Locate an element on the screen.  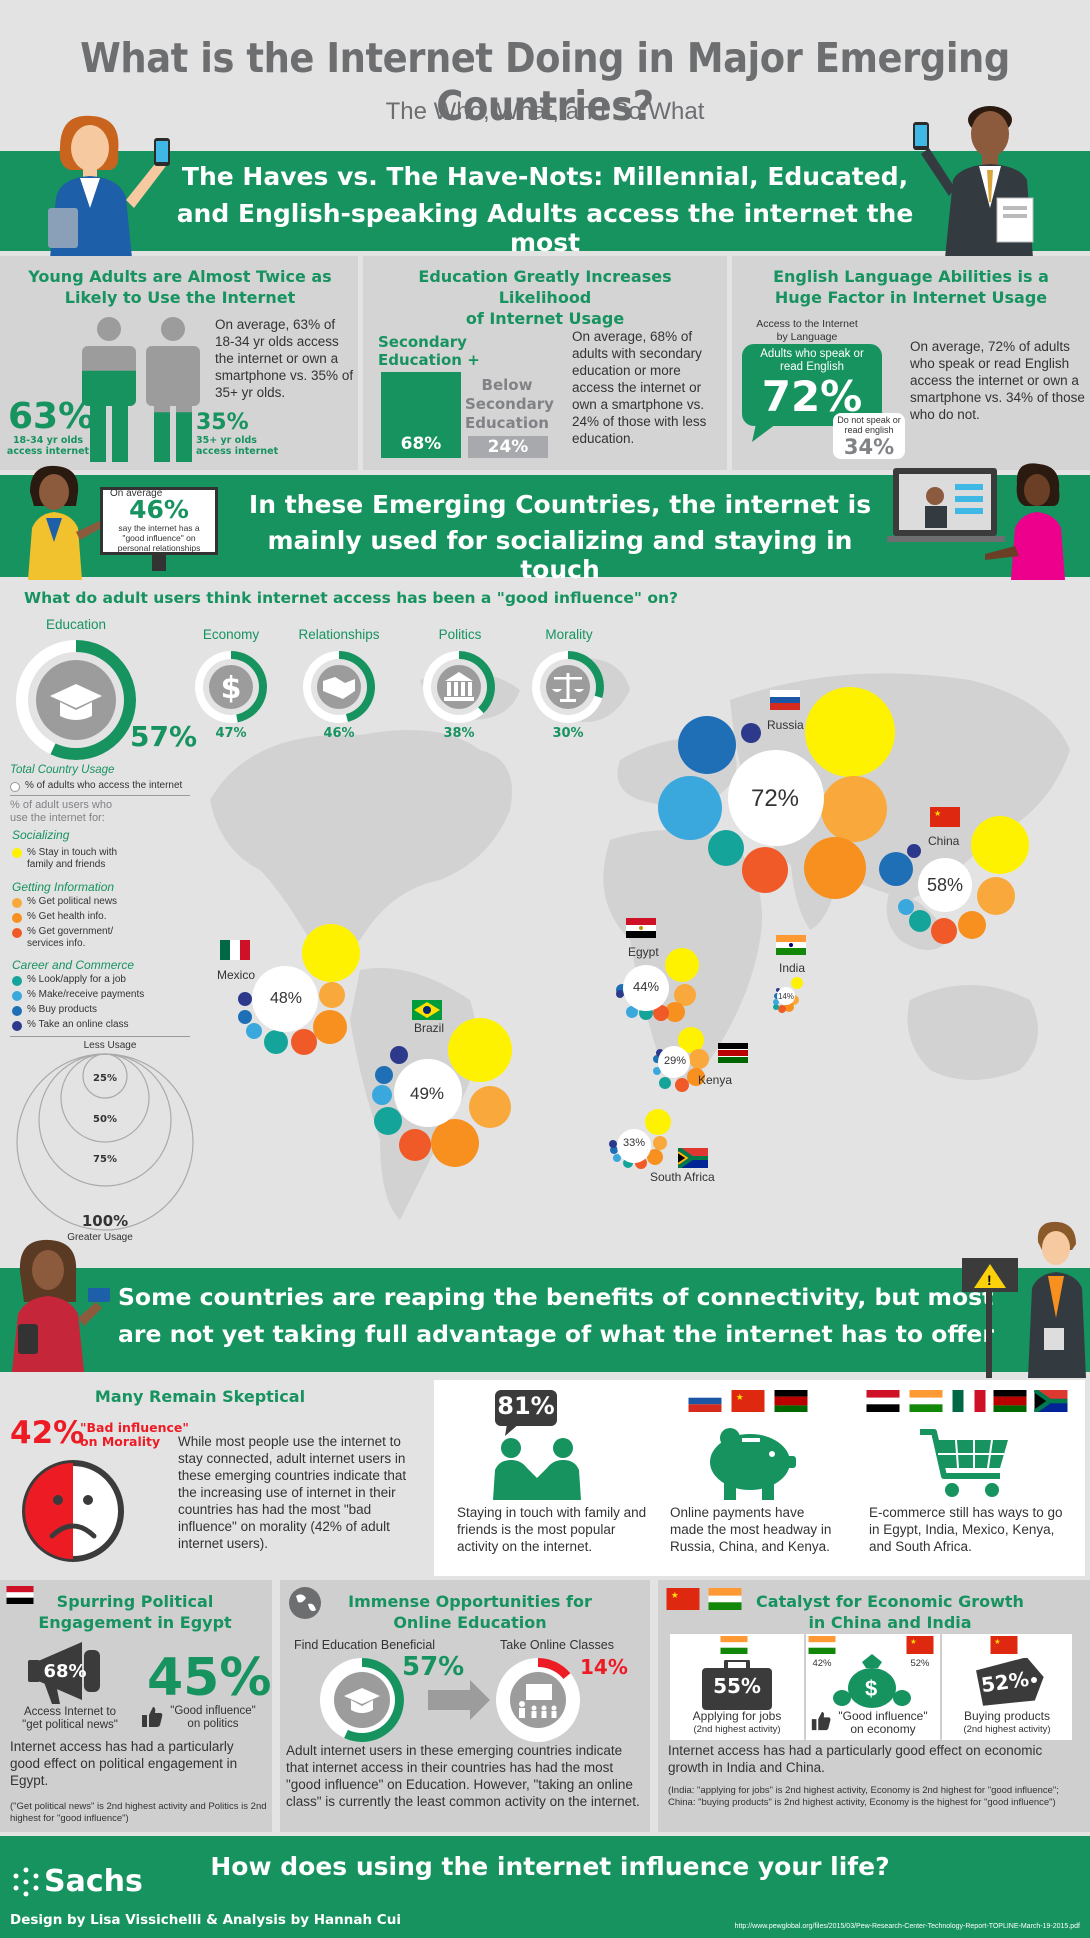
bubble-health-info is located at coordinates (972, 925).